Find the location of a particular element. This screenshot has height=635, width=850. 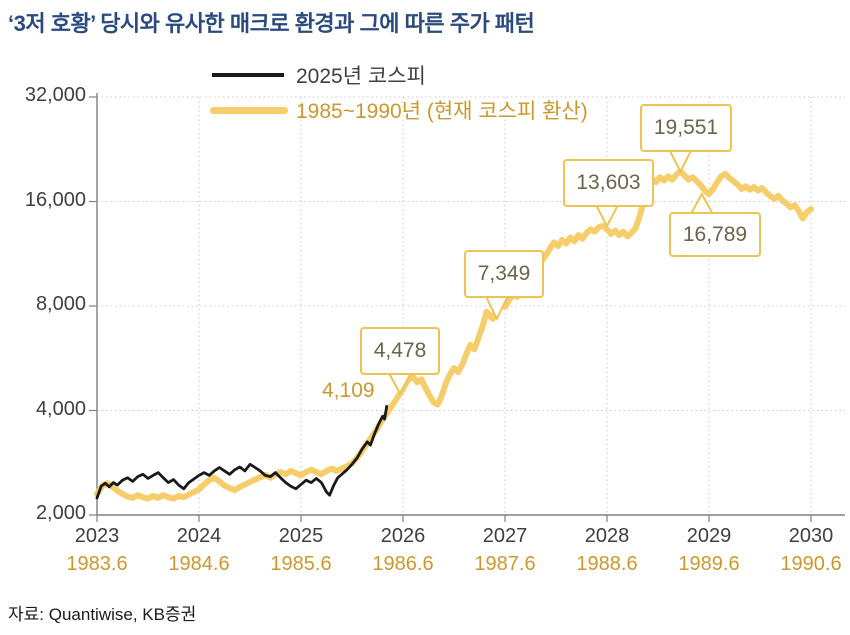

legend-label-1985-1990: 1985~1990년 (현재 코스피 환산) is located at coordinates (442, 111).